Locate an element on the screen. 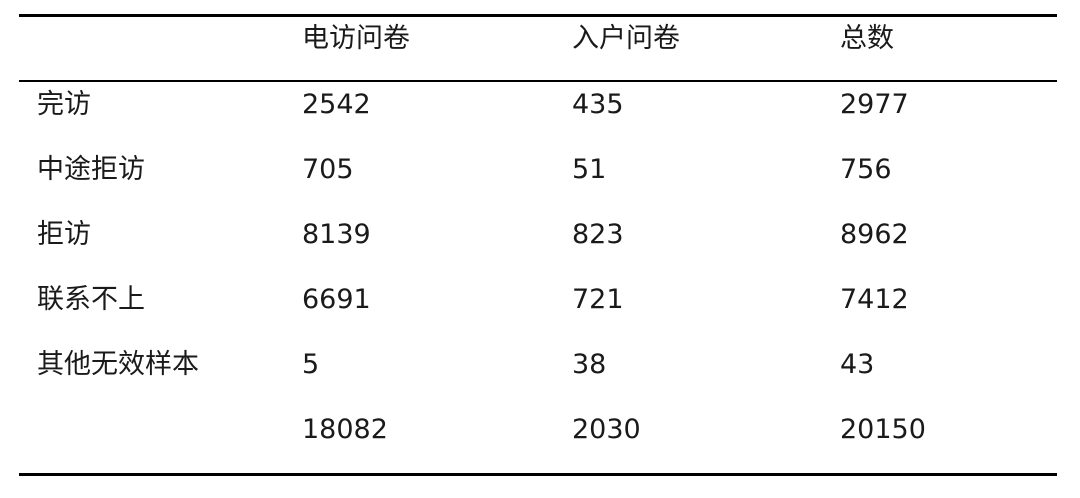 Image resolution: width=1080 pixels, height=498 pixels. table-cell: 18082 is located at coordinates (345, 429).